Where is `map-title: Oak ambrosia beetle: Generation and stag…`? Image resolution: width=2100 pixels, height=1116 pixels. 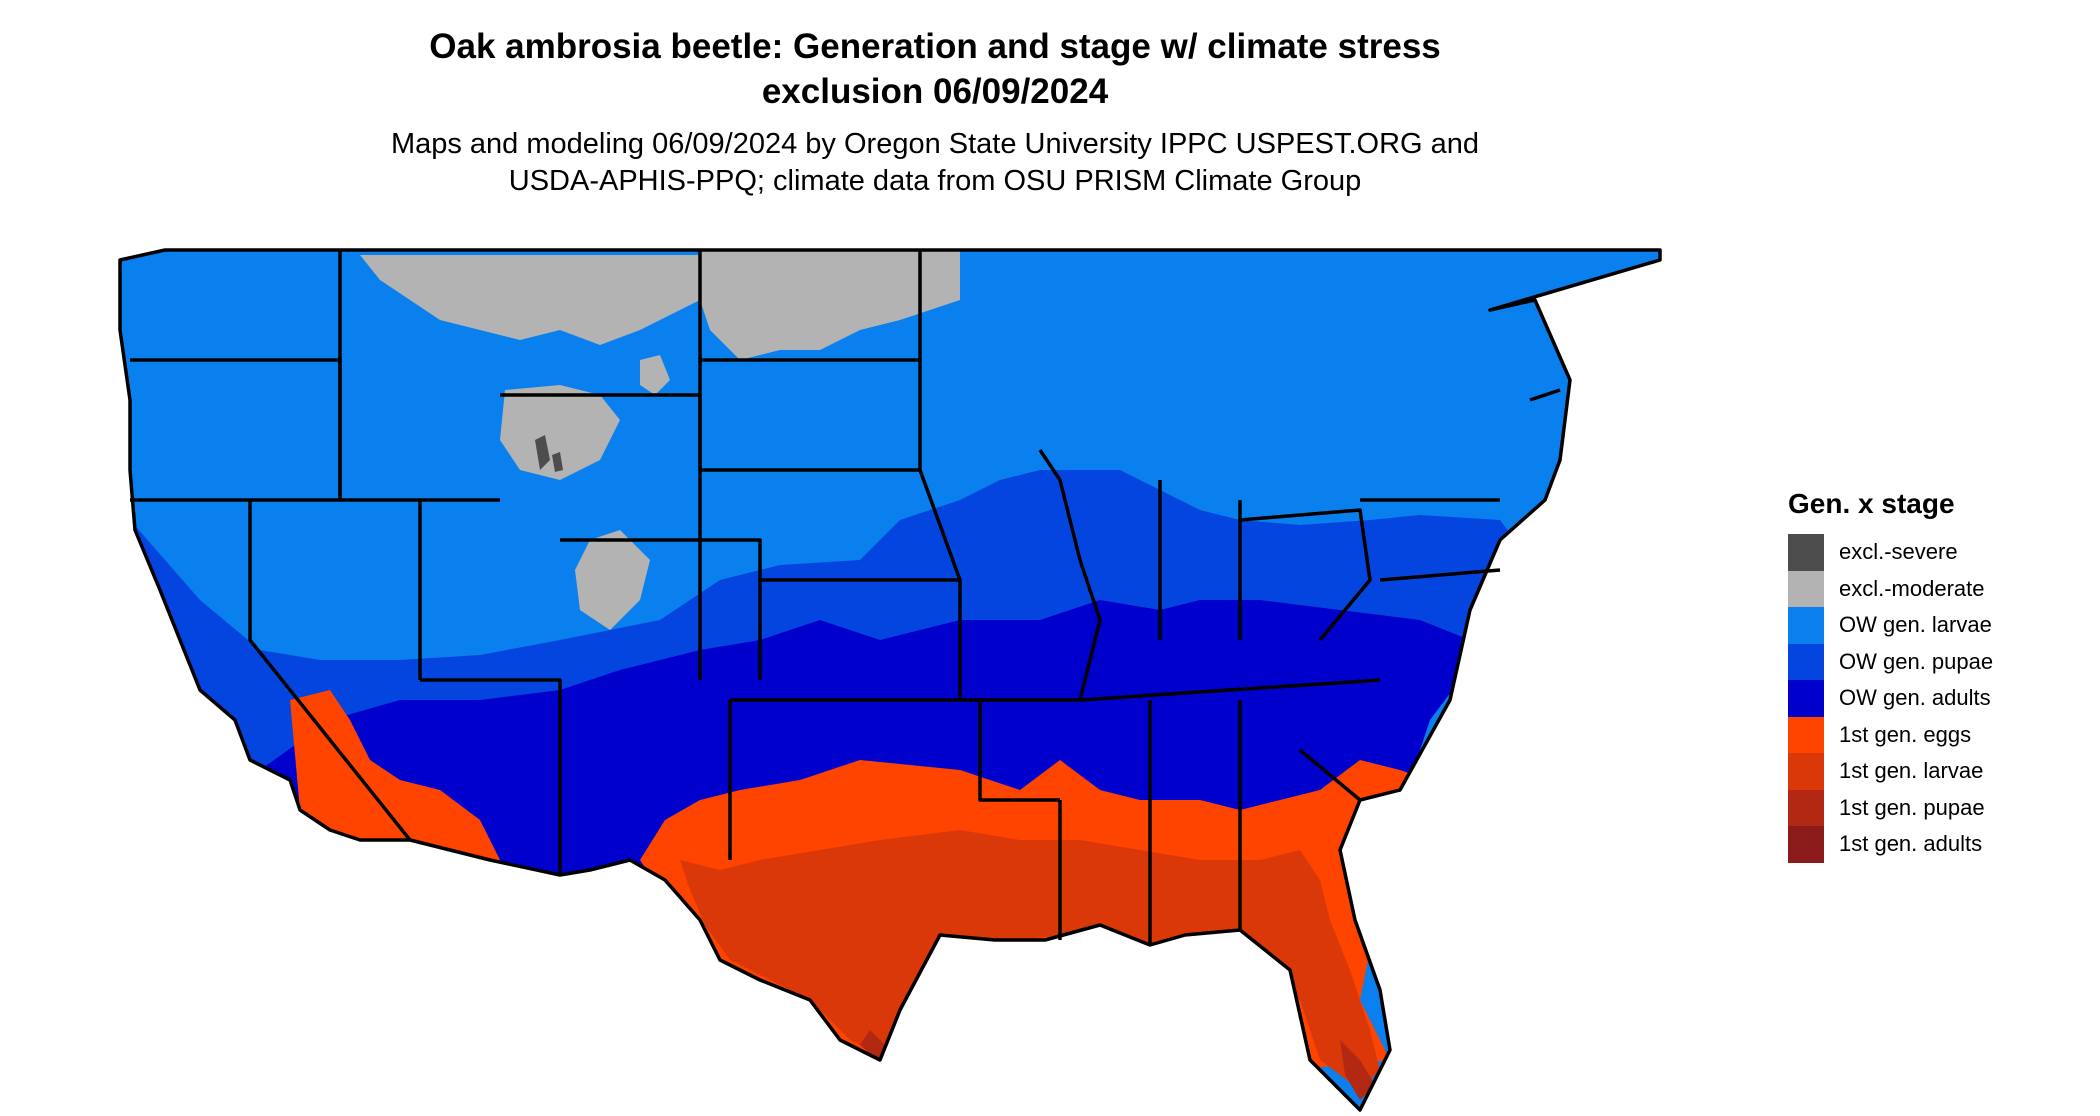
map-title: Oak ambrosia beetle: Generation and stag… is located at coordinates (935, 69).